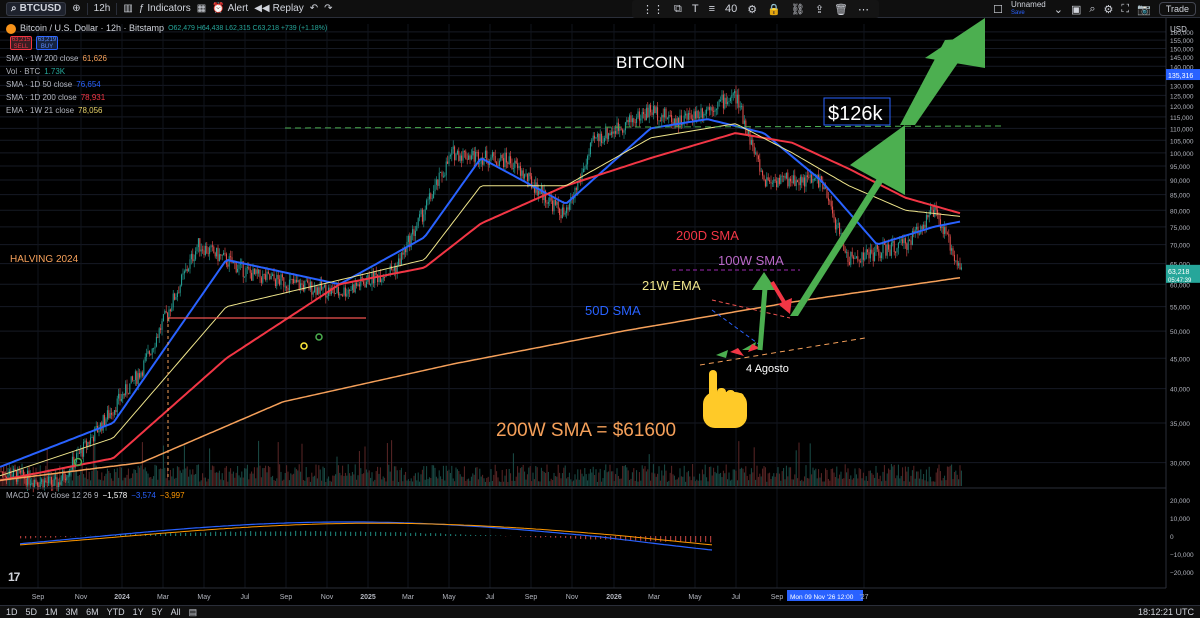 The height and width of the screenshot is (618, 1200). Describe the element at coordinates (1183, 273) in the screenshot. I see `price-badge` at that location.